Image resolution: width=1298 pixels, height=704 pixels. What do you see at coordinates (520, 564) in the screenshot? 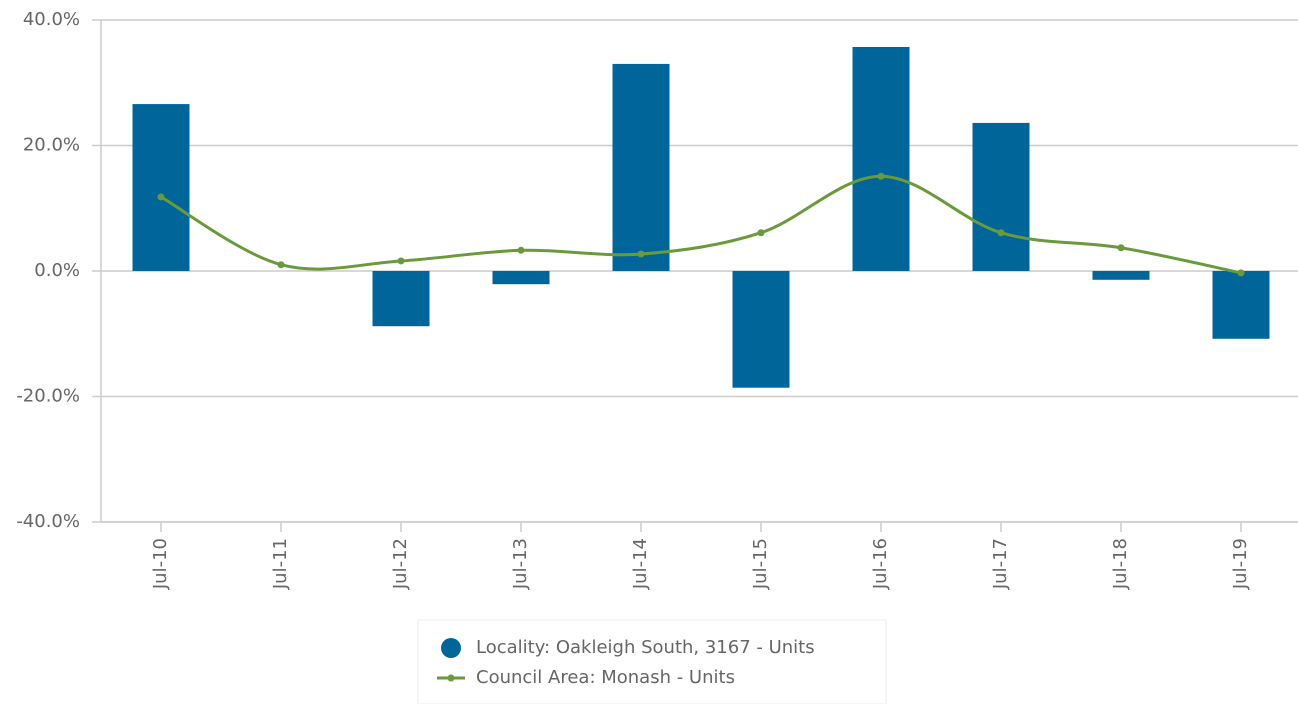
I see `x-tick-label: Jul-13` at bounding box center [520, 564].